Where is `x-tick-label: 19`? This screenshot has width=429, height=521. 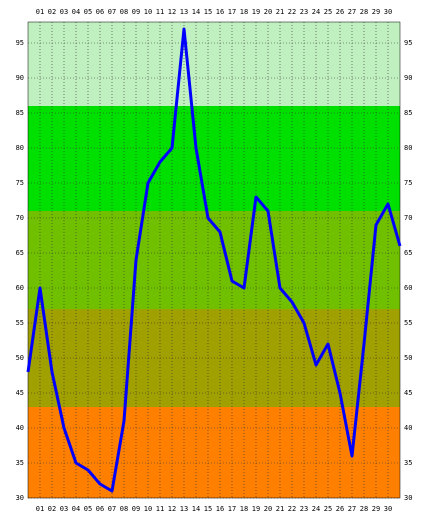 x-tick-label: 19 is located at coordinates (256, 12).